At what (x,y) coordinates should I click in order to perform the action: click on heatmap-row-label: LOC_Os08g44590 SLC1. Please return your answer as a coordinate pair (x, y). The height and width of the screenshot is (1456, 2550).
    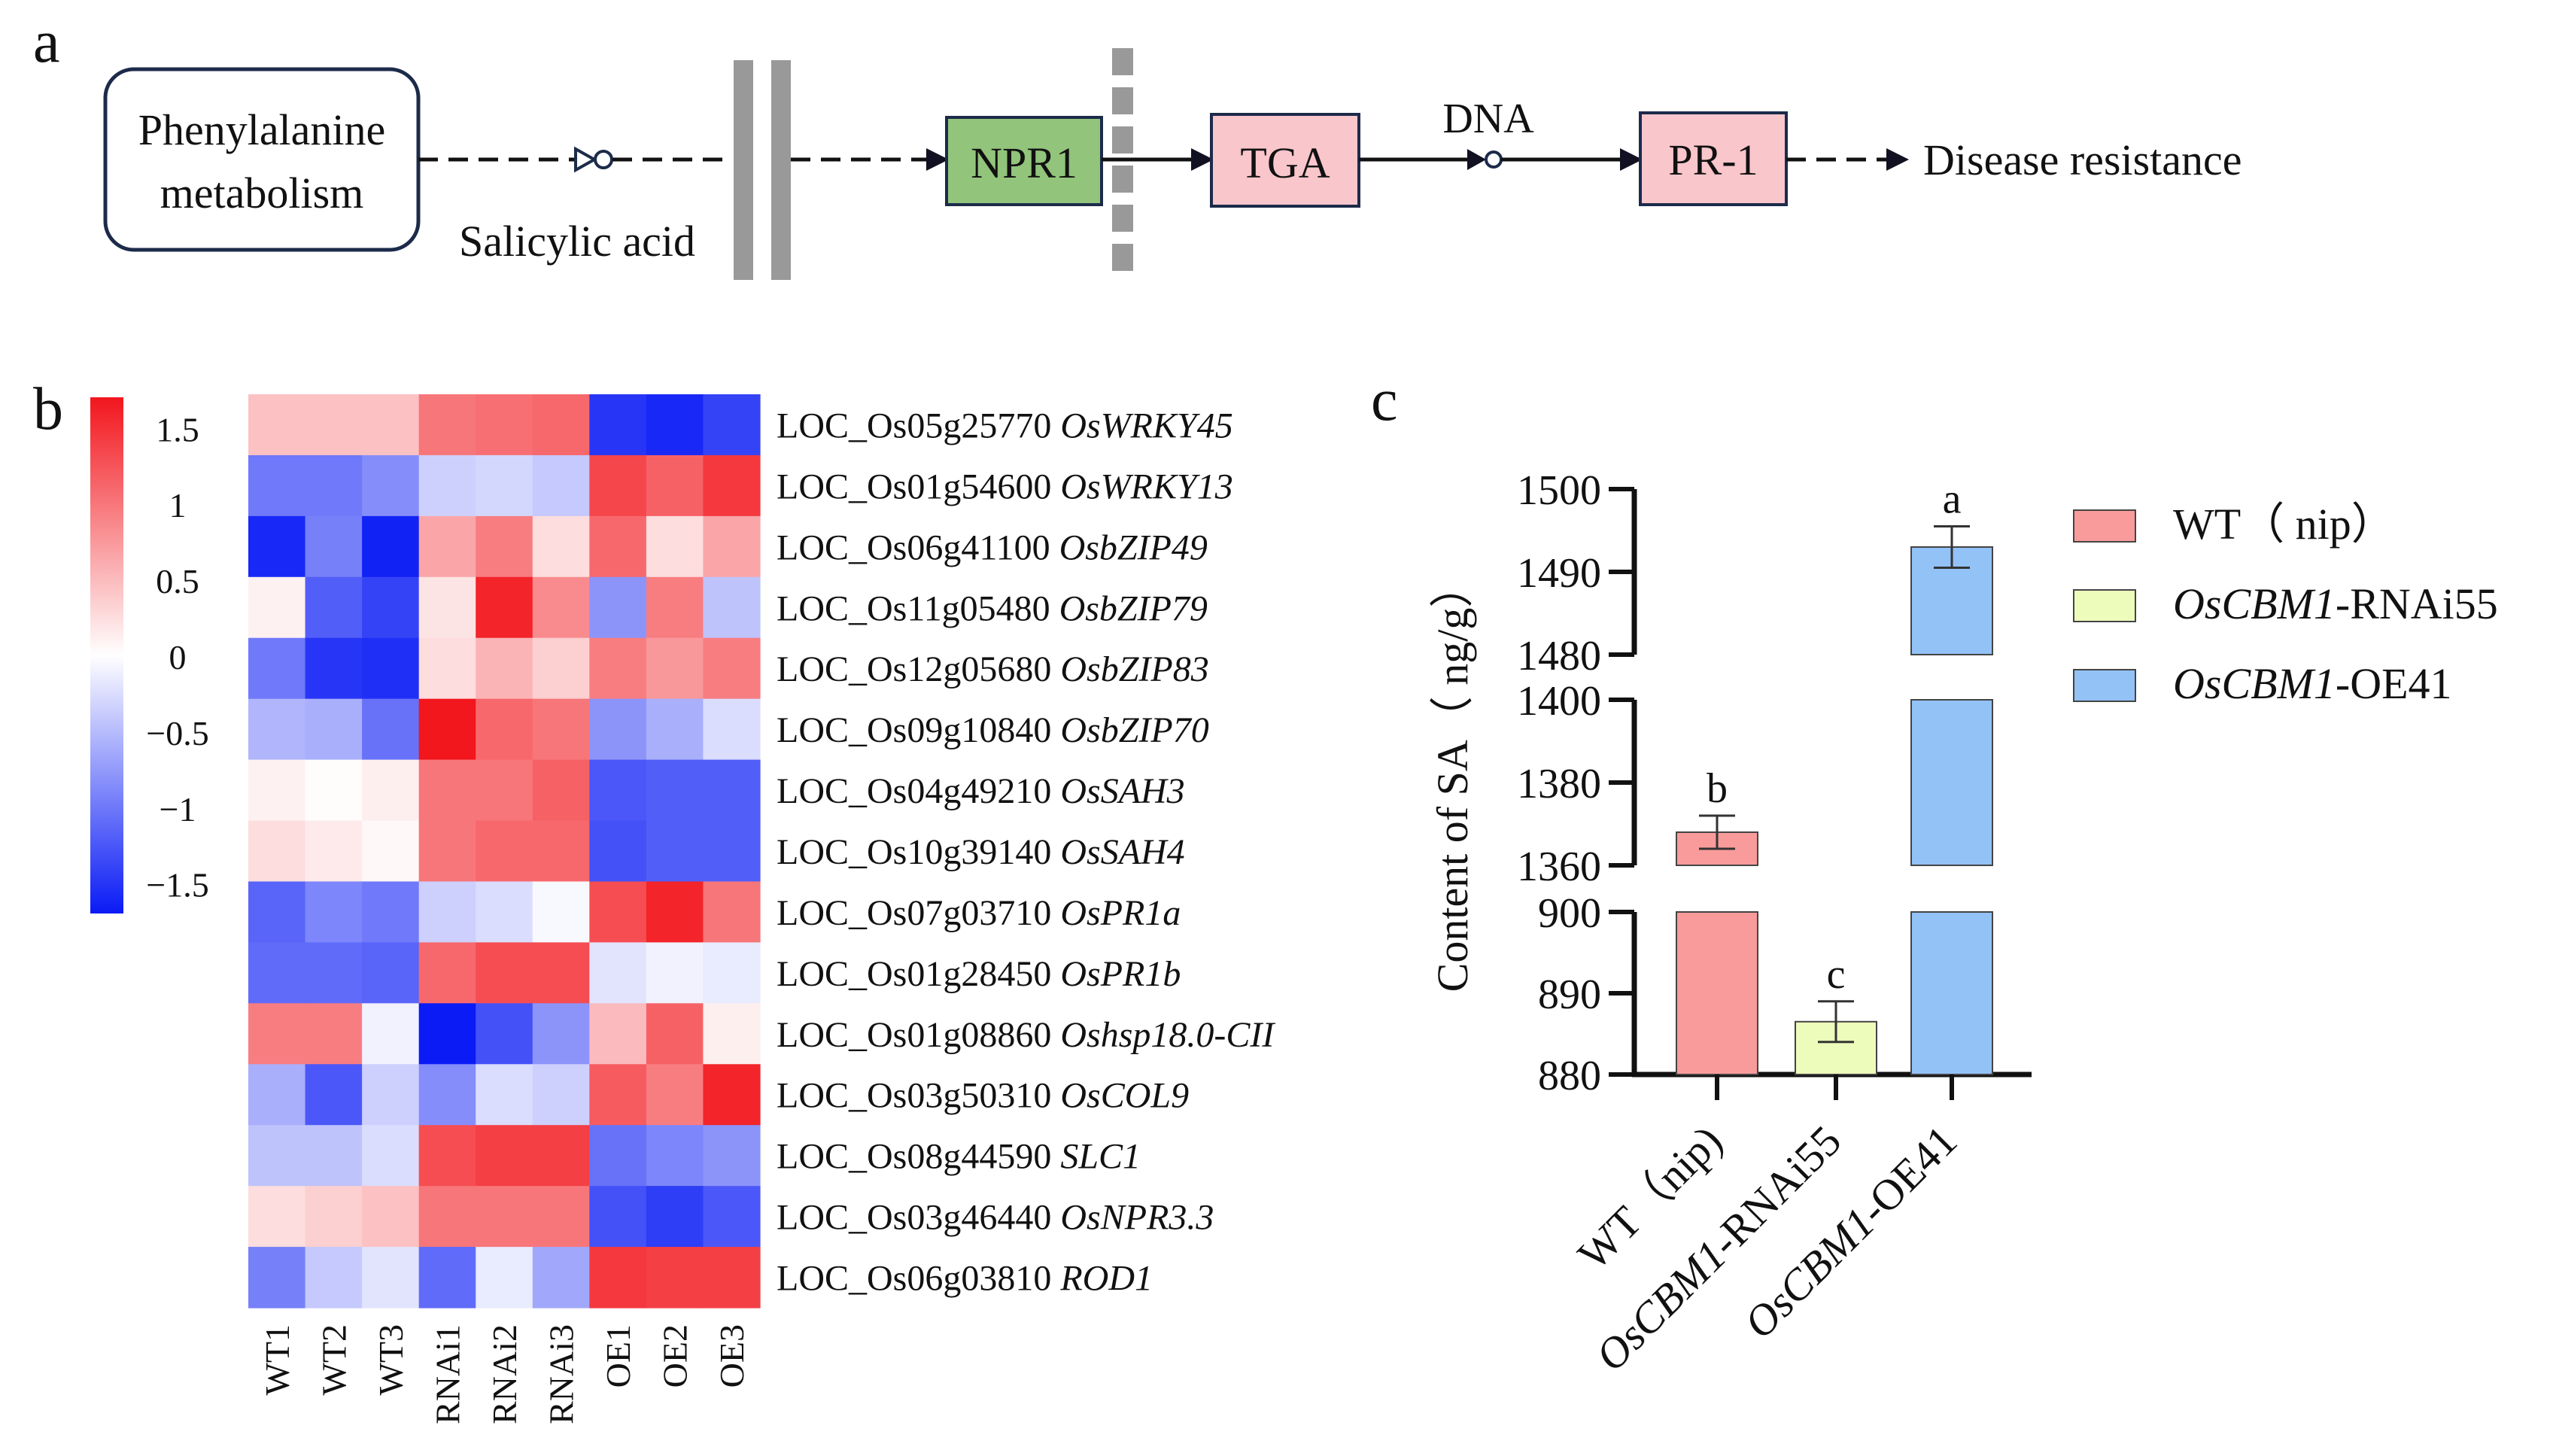
    Looking at the image, I should click on (959, 1157).